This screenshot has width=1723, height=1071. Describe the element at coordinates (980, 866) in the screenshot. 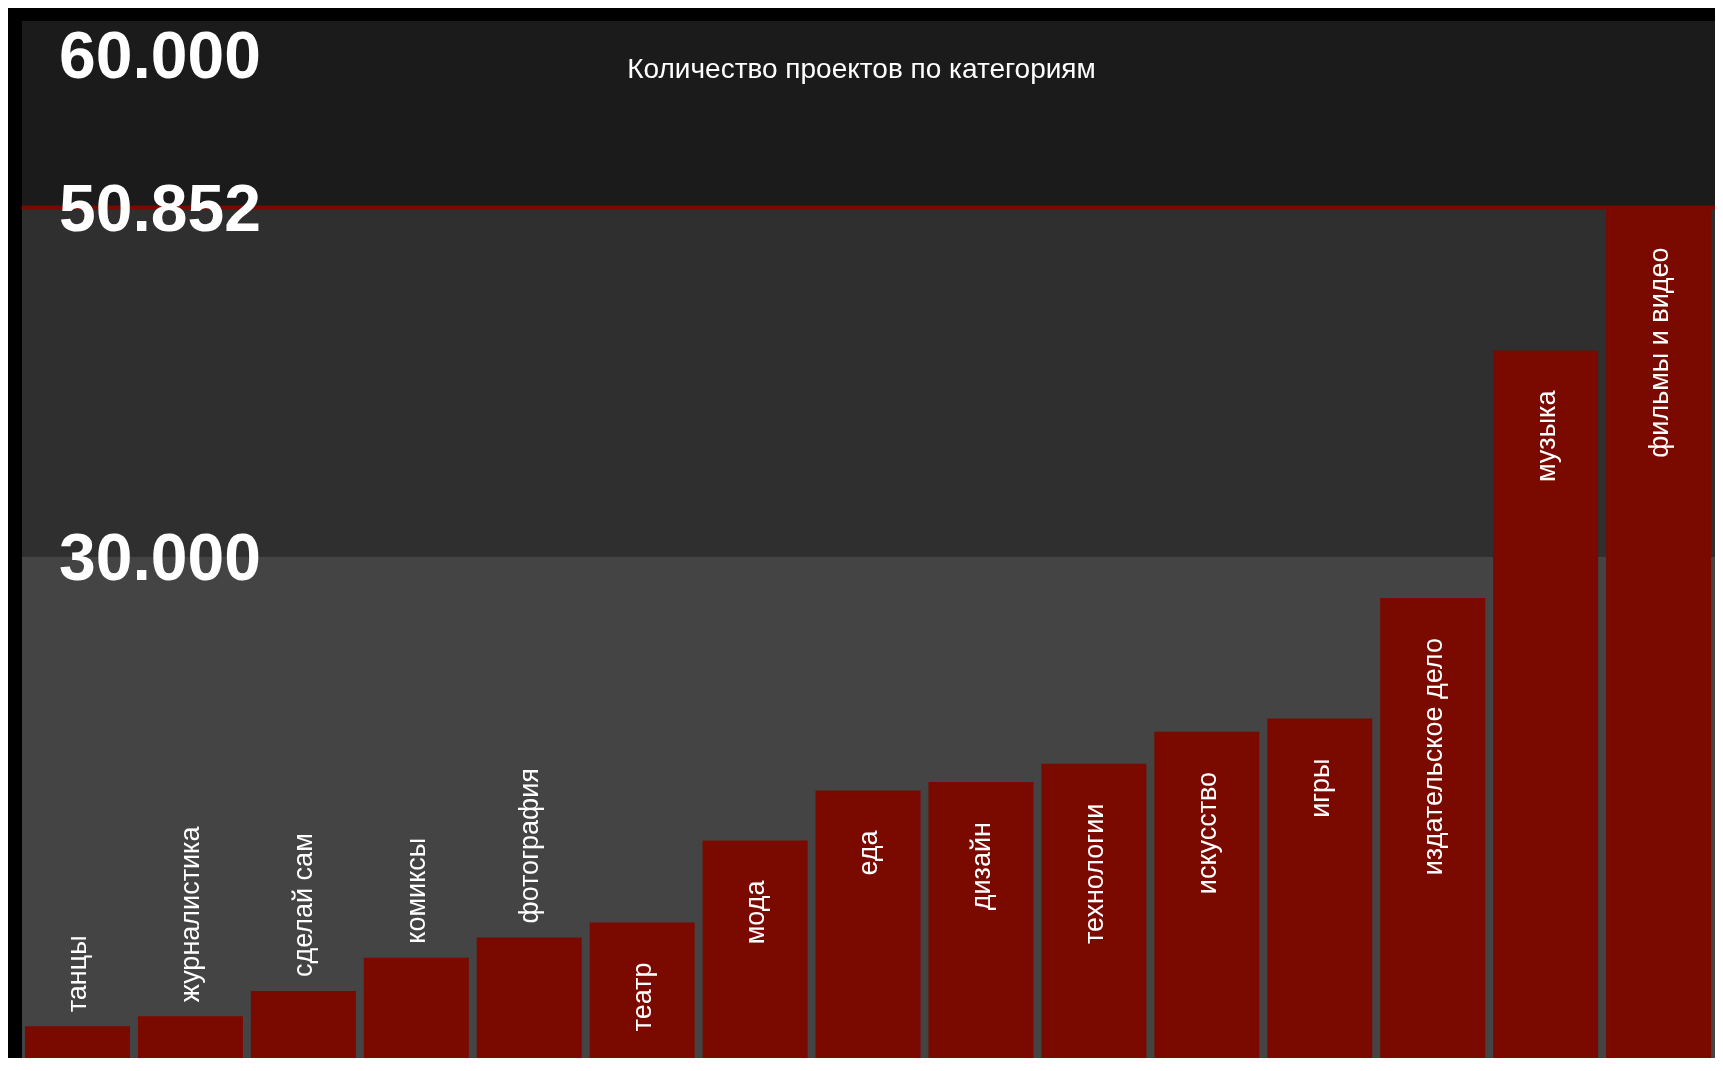

I see `x-tick-label: дизайн` at that location.